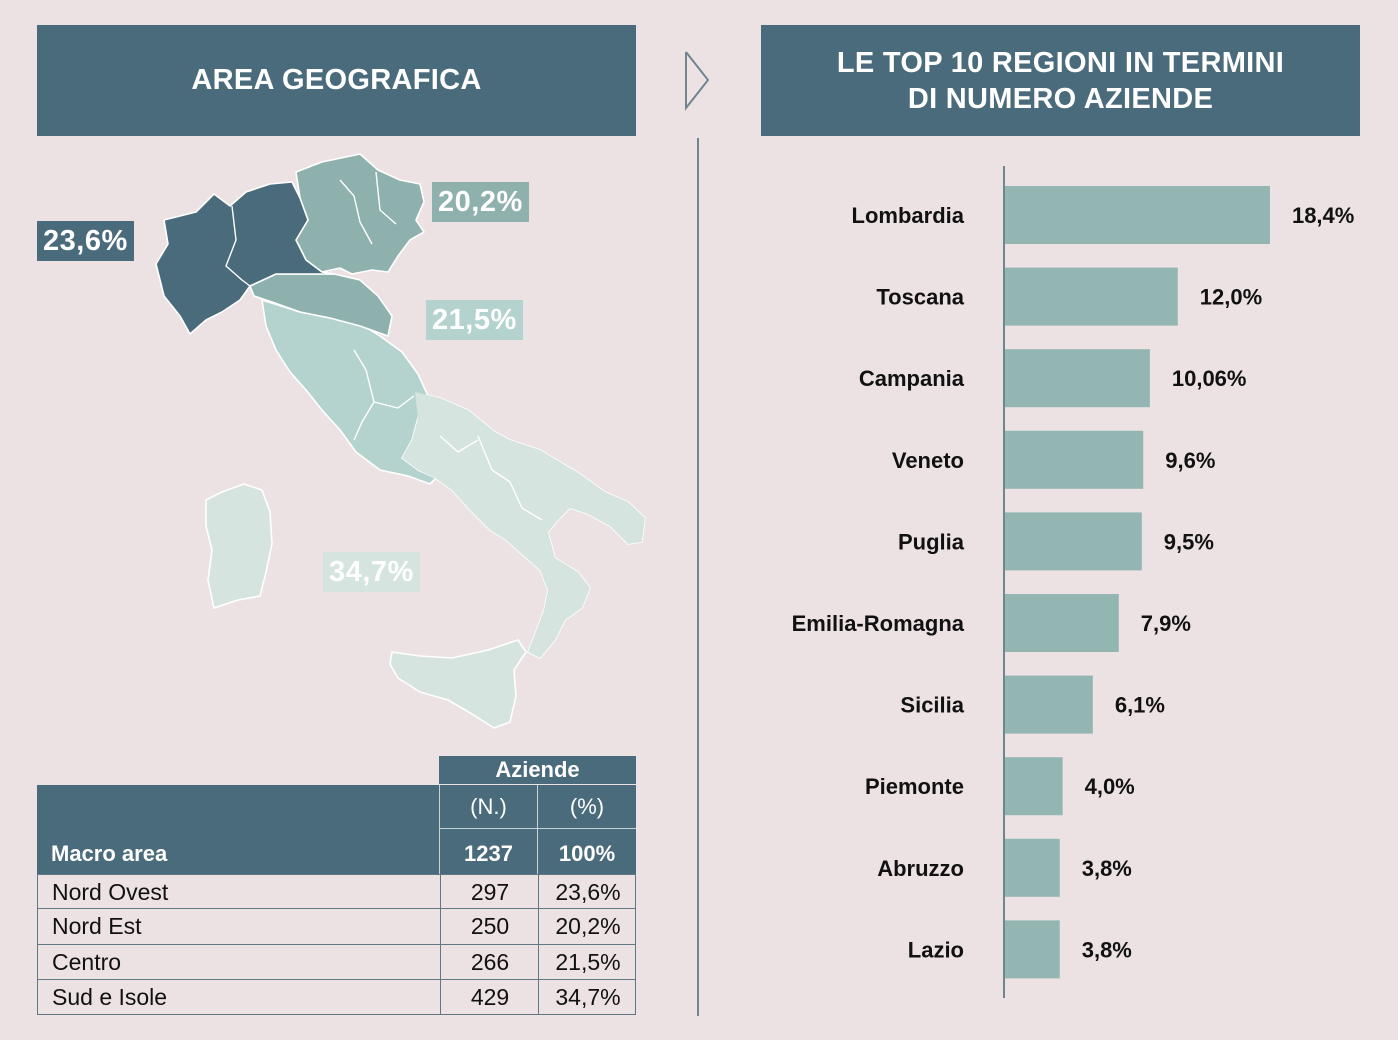  What do you see at coordinates (1110, 786) in the screenshot?
I see `value-label: 4,0%` at bounding box center [1110, 786].